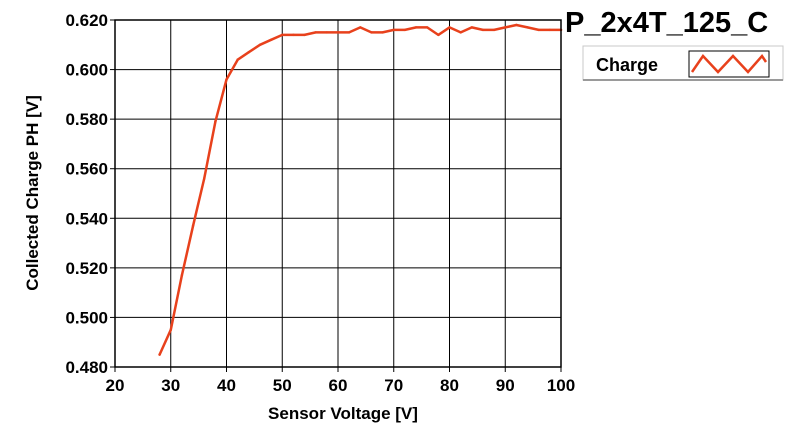  Describe the element at coordinates (86, 218) in the screenshot. I see `y-tick-label: 0.540` at that location.